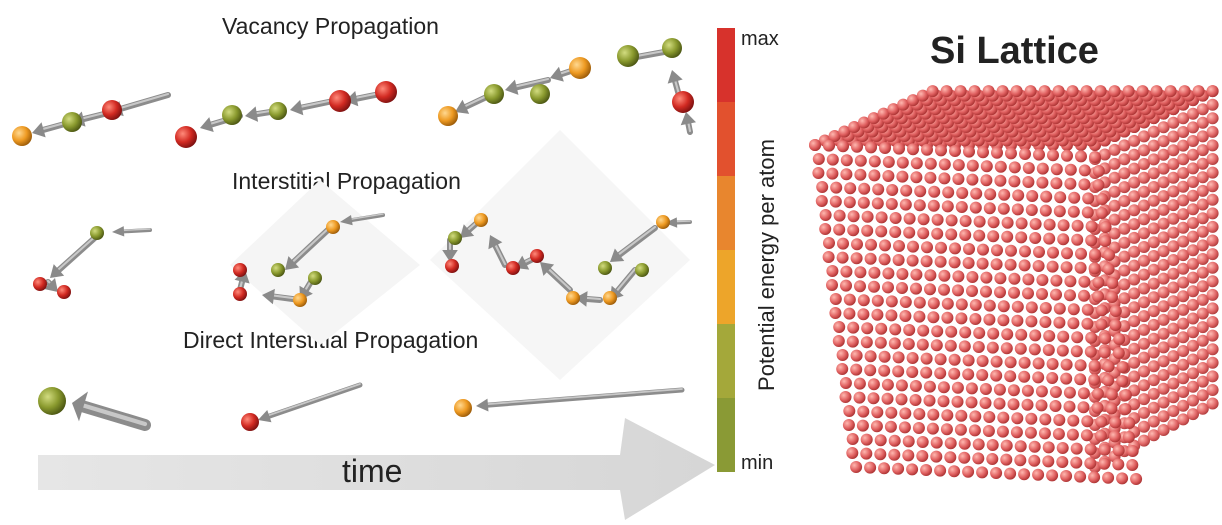 This screenshot has width=1222, height=525. What do you see at coordinates (726, 65) in the screenshot?
I see `colorbar-segment` at bounding box center [726, 65].